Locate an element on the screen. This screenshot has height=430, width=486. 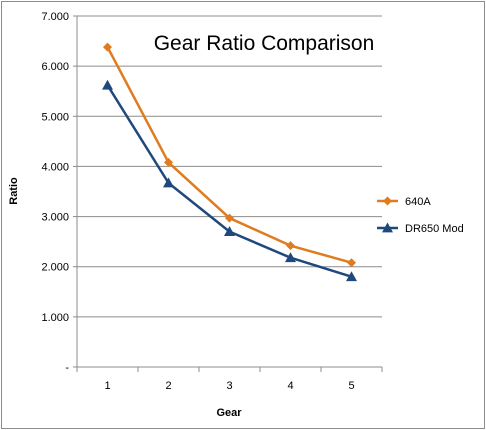
x-tick-label-5: 5 is located at coordinates (351, 386).